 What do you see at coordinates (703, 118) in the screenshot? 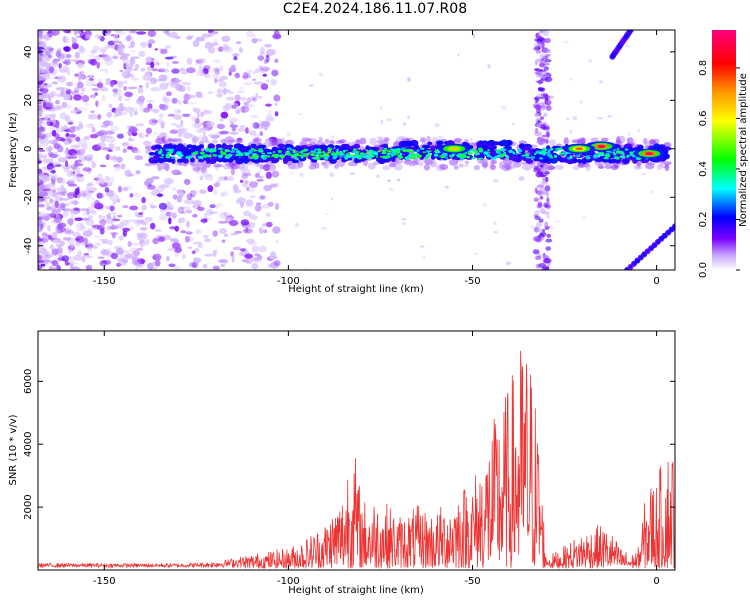
I see `colorbar-tick-label: 0.6` at bounding box center [703, 118].